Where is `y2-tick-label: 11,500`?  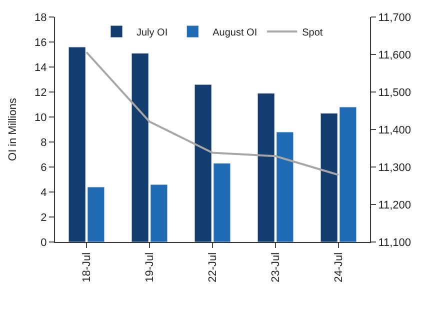
y2-tick-label: 11,500 is located at coordinates (395, 92).